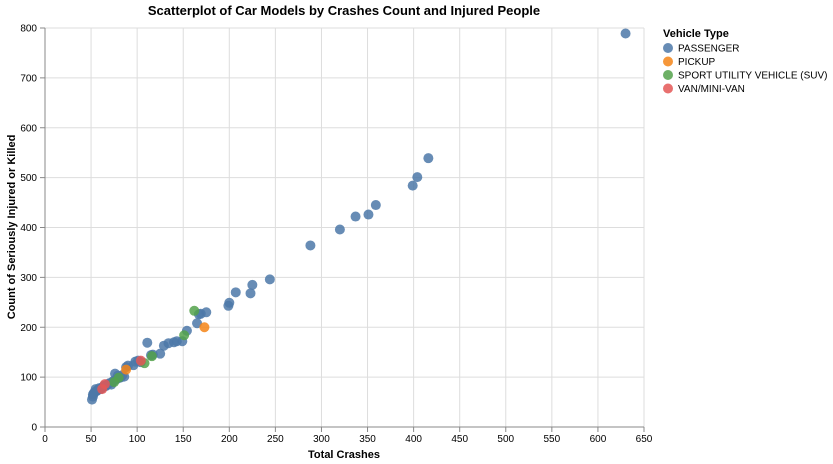 The width and height of the screenshot is (833, 464). Describe the element at coordinates (552, 439) in the screenshot. I see `x-tick-label: 550` at that location.